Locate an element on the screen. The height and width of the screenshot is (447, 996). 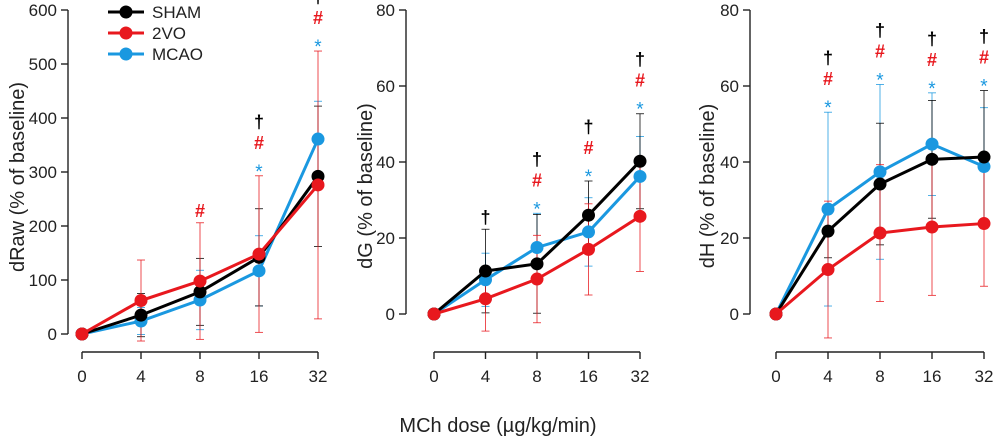
y-tick-label: 400 is located at coordinates (43, 118).